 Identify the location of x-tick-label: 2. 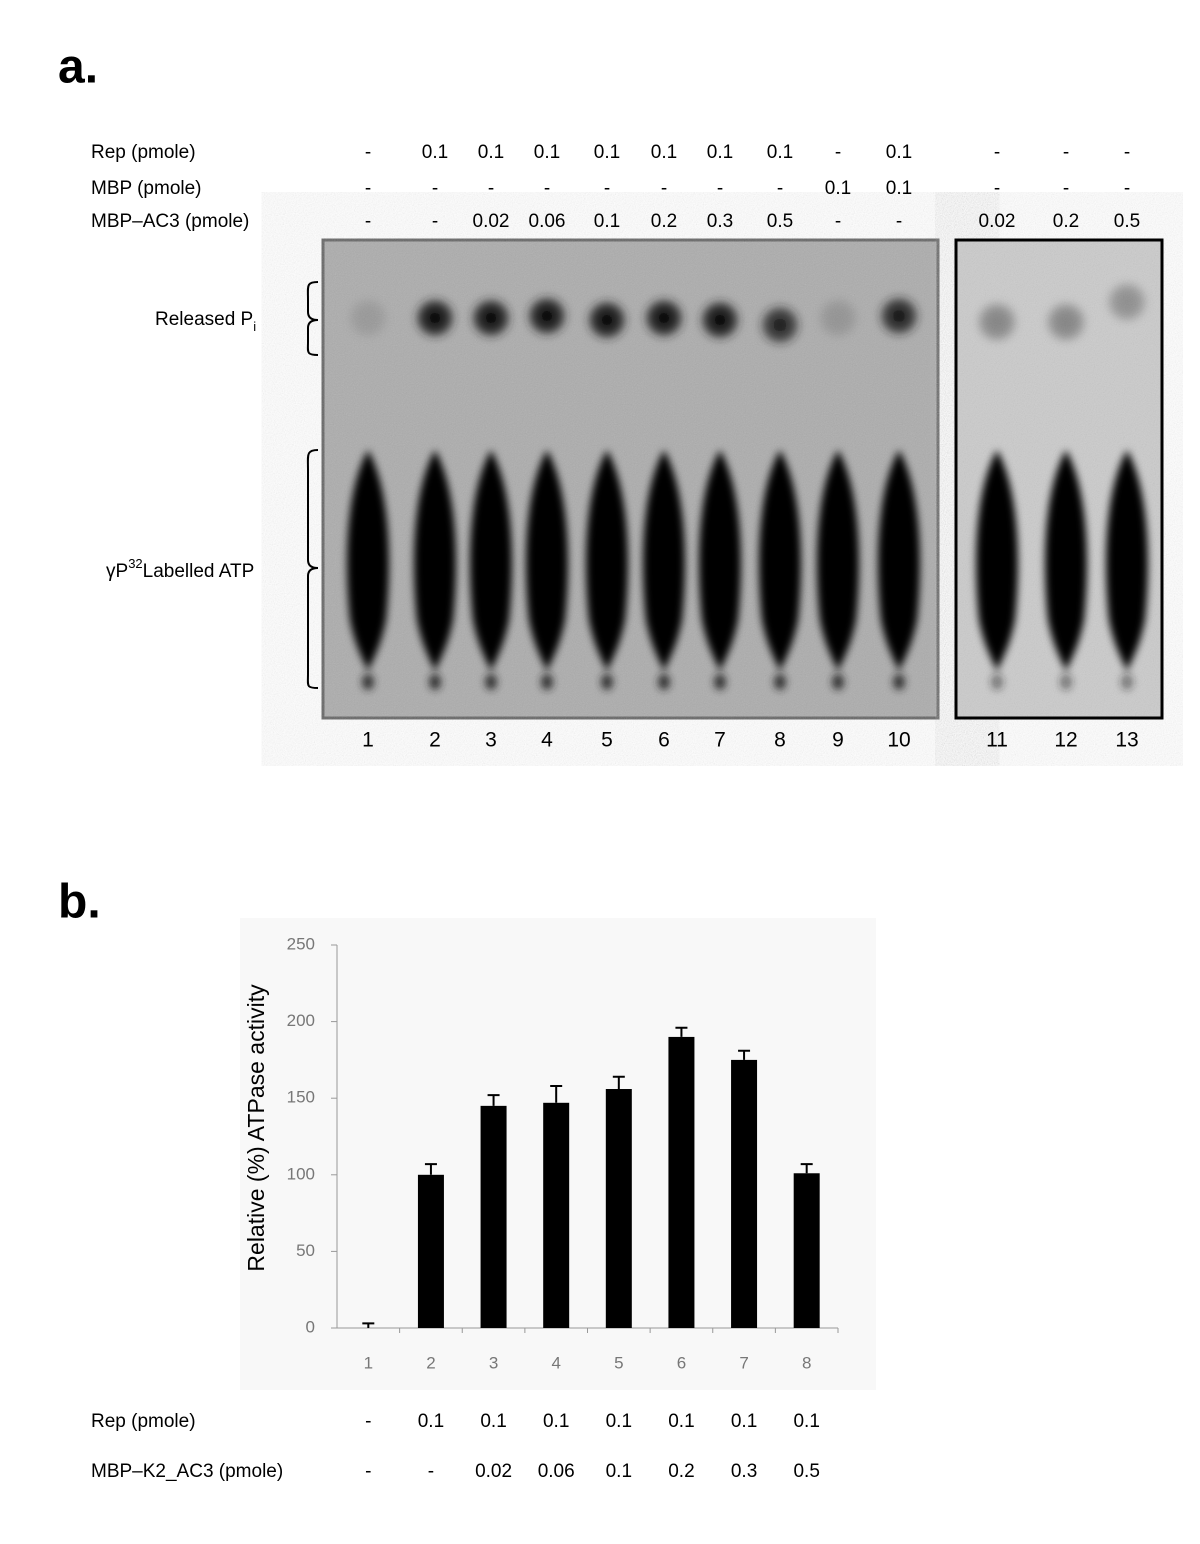
(430, 1362).